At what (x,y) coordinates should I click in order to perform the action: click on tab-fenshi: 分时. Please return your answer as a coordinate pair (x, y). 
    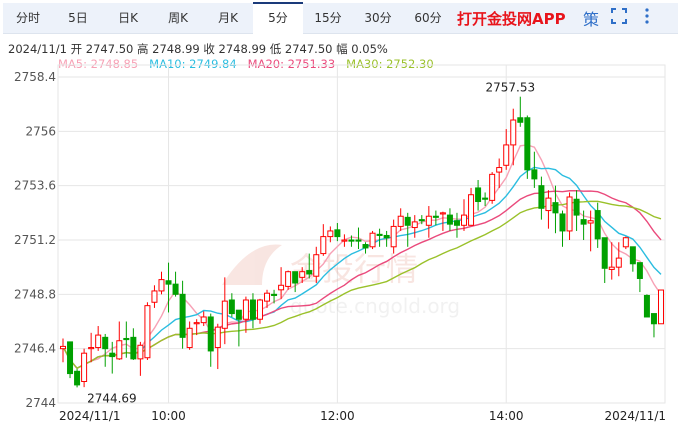
    Looking at the image, I should click on (27, 17).